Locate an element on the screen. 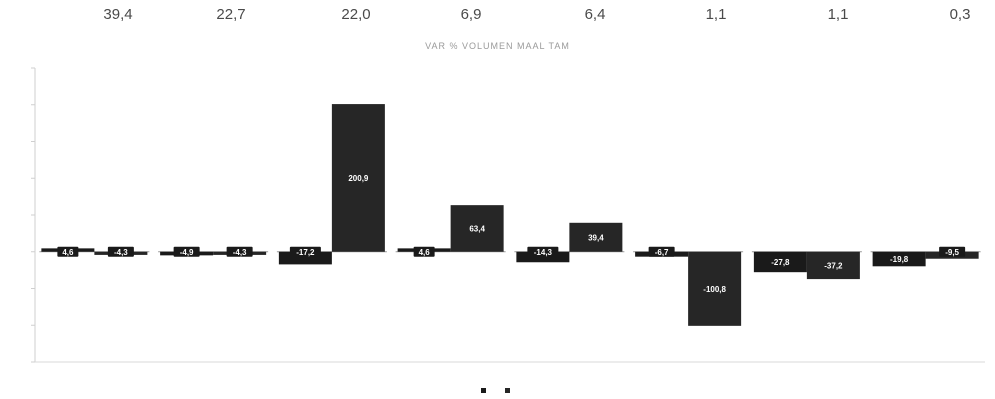 This screenshot has height=399, width=995. data-label: 200,9 is located at coordinates (358, 178).